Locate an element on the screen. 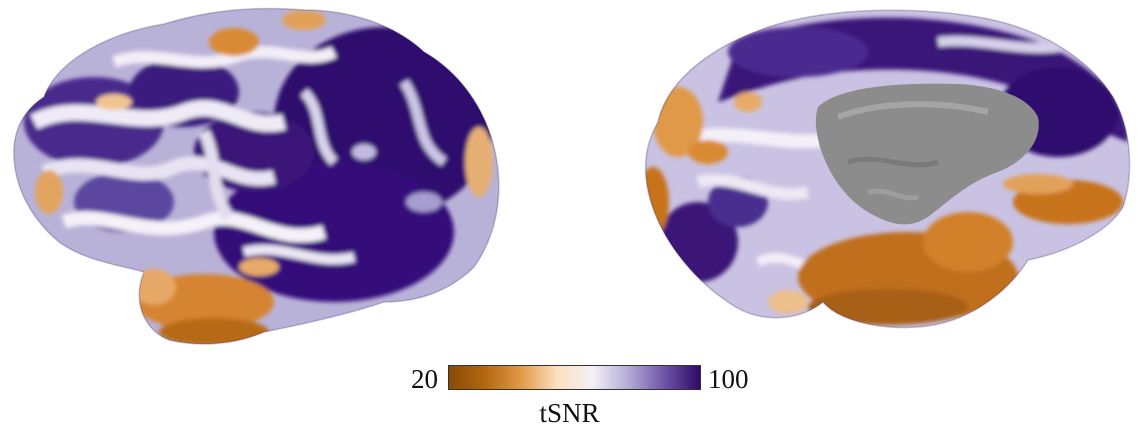 The image size is (1139, 430). colorbar-gradient is located at coordinates (574, 377).